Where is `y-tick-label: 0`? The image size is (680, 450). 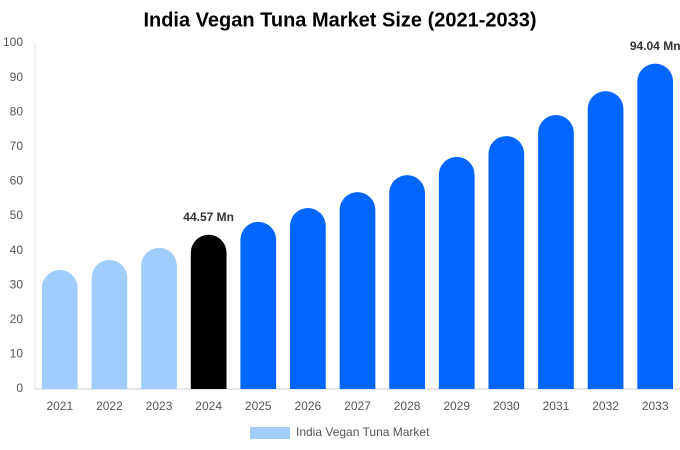 y-tick-label: 0 is located at coordinates (19, 388).